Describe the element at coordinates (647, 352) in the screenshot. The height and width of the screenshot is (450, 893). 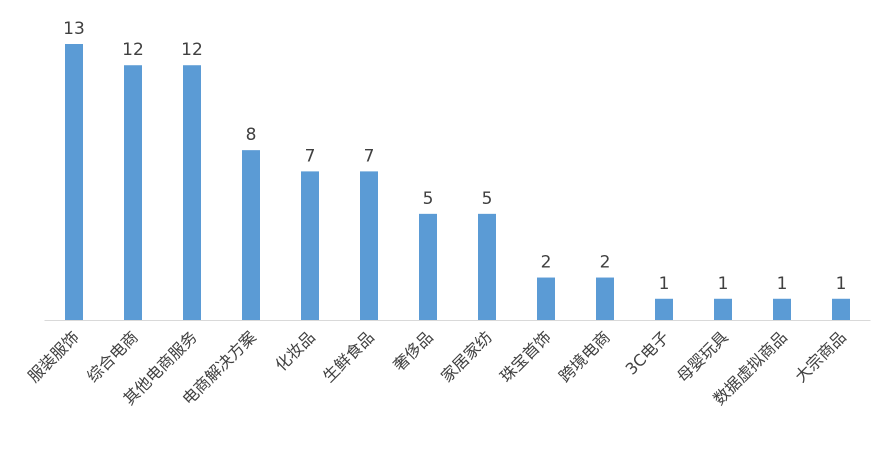
I see `x-tick-label: 3C电子` at that location.